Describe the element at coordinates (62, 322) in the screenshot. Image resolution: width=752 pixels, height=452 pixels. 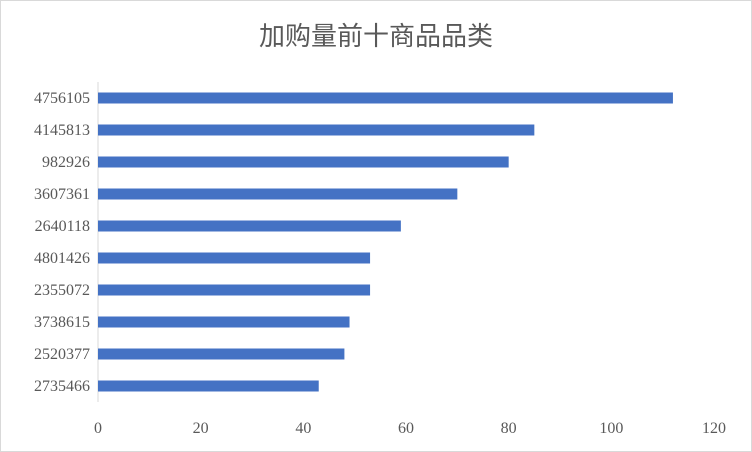
I see `y-tick-label: 3738615` at that location.